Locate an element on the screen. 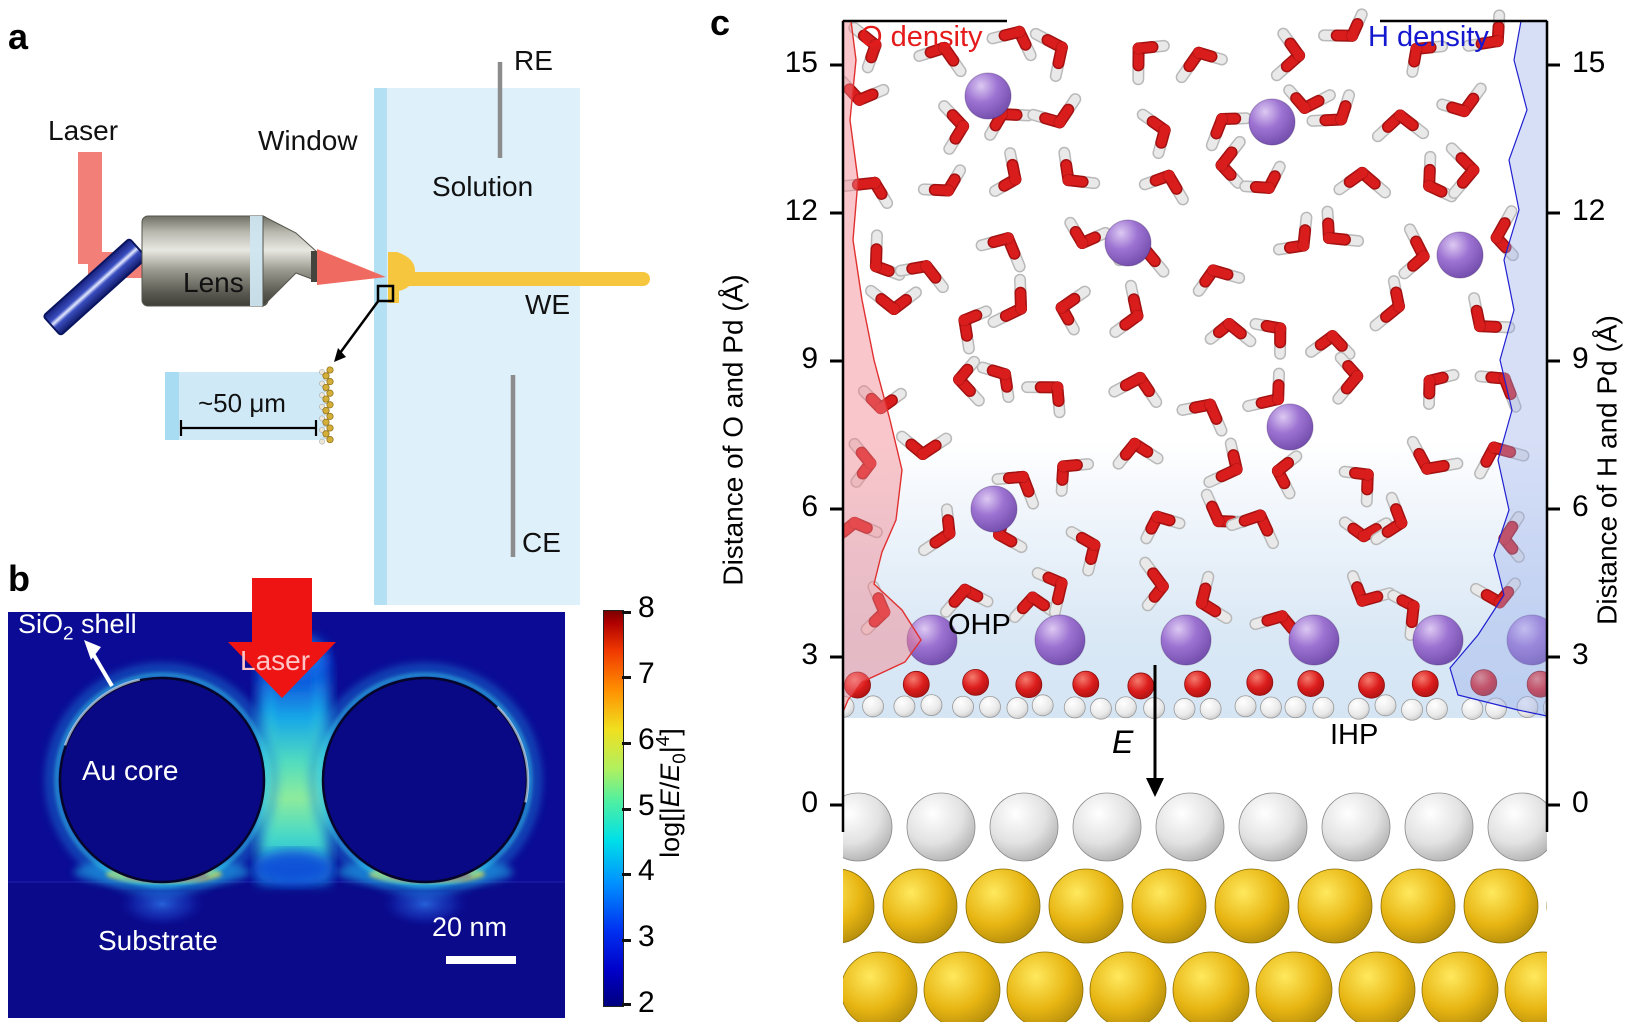 Image resolution: width=1636 pixels, height=1022 pixels. c-right-tick-label: 15 is located at coordinates (1589, 62).